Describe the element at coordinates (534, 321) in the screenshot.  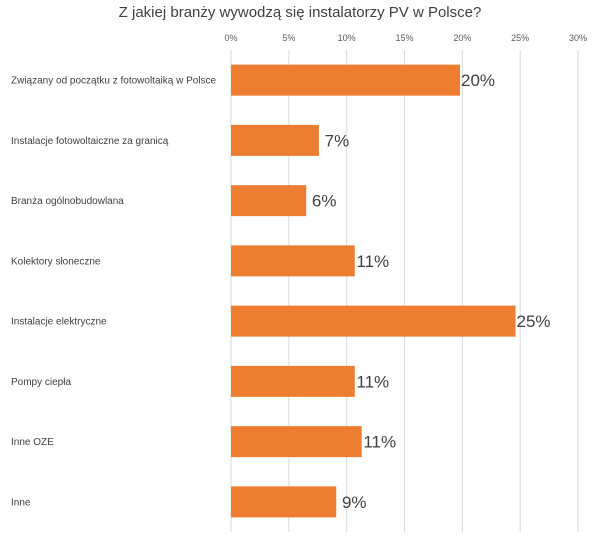
I see `data-label: 25%` at that location.